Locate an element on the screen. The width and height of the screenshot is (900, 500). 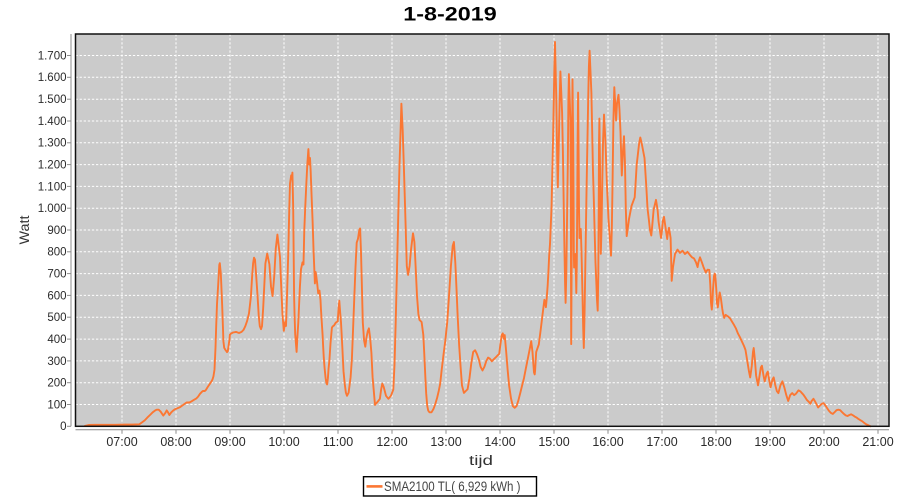
svg-text: 08:00 is located at coordinates (175, 442).